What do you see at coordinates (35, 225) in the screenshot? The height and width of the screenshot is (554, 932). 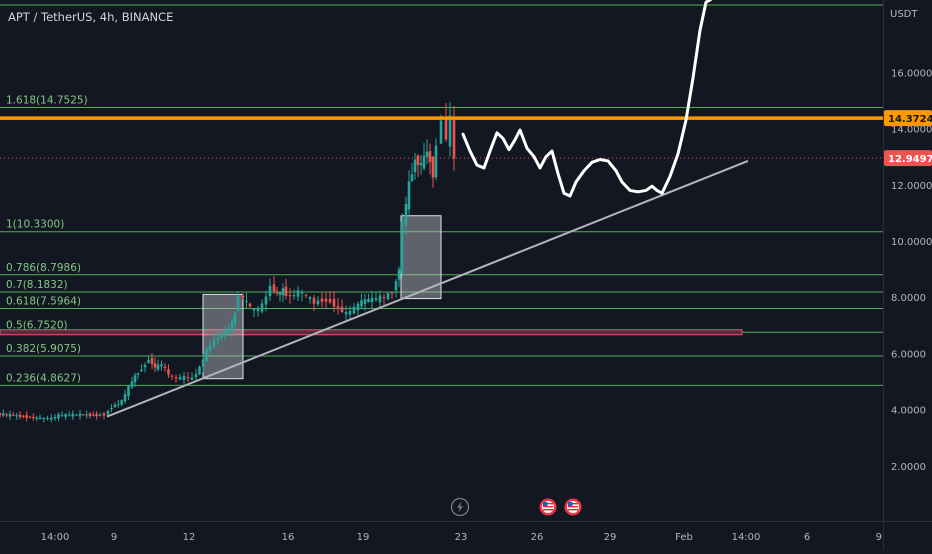 I see `fib-label-1: 1(10.3300)` at bounding box center [35, 225].